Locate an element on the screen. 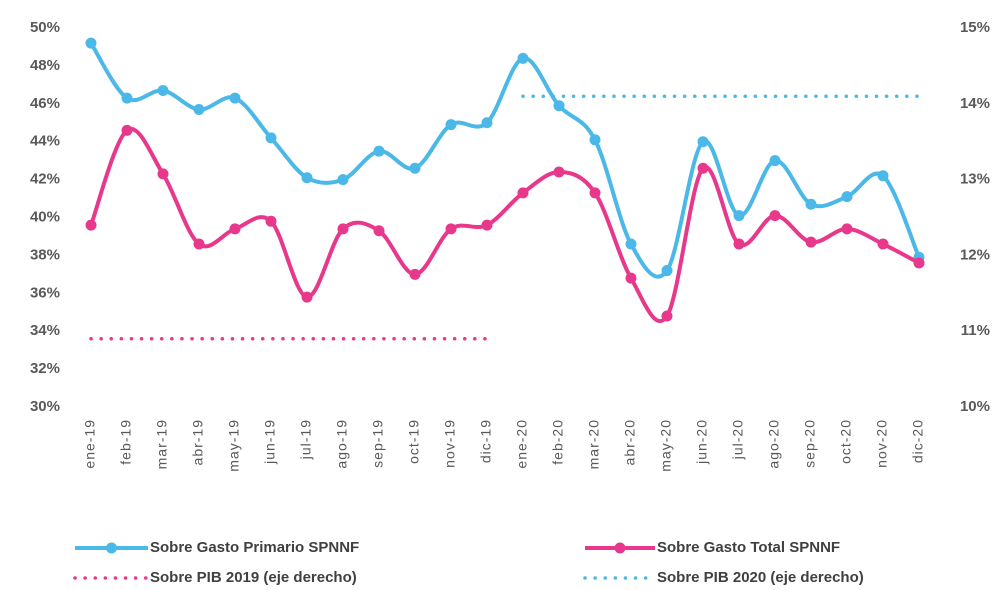 The height and width of the screenshot is (590, 1007). x-tick-label: jul-20 is located at coordinates (738, 439).